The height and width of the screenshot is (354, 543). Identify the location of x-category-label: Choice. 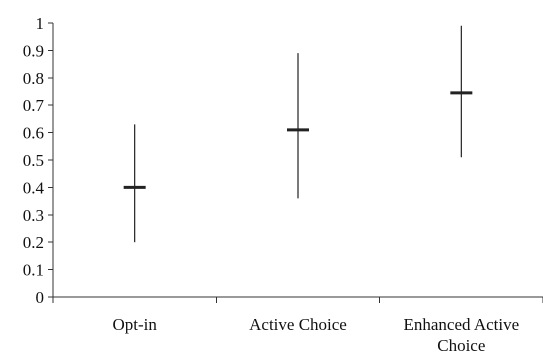
(461, 345).